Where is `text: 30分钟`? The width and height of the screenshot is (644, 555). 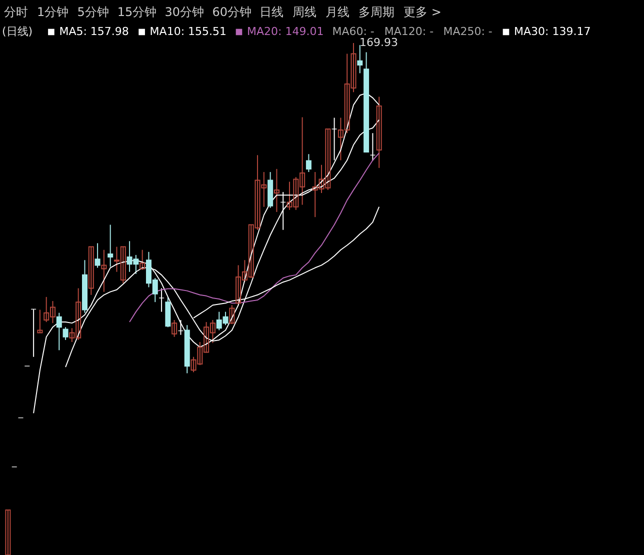 text: 30分钟 is located at coordinates (184, 12).